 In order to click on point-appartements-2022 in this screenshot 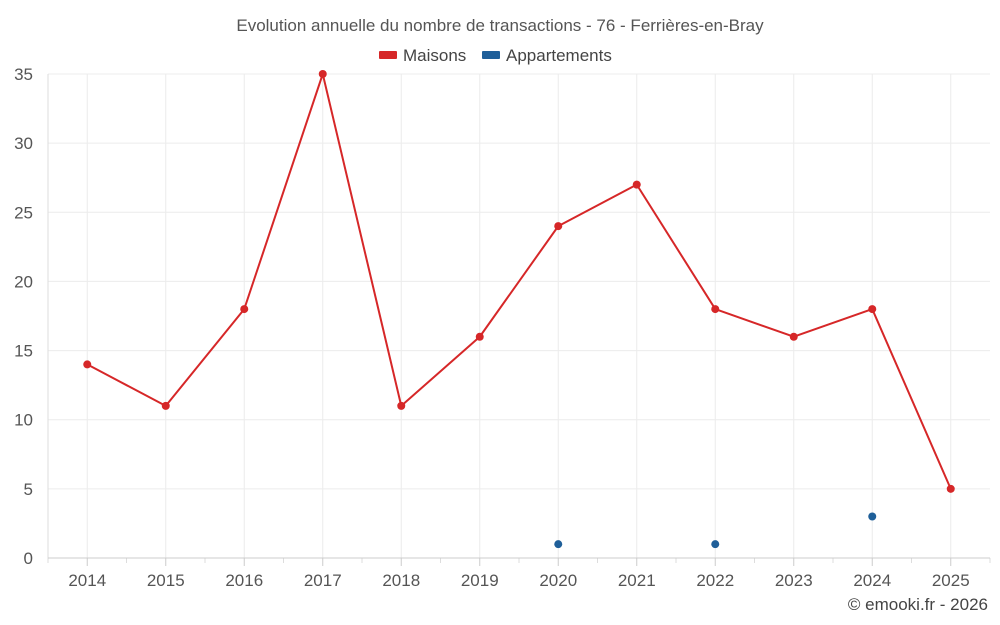, I will do `click(715, 544)`.